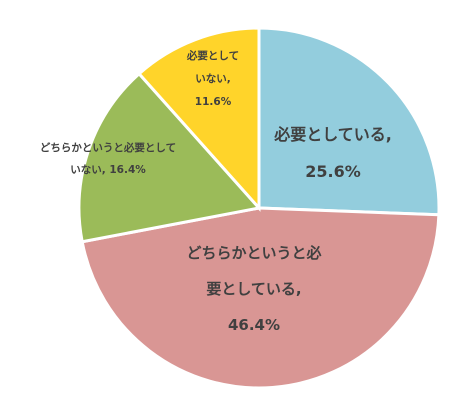  I want to click on slice-need-label: 必要としている, 25.6%, so click(332, 153).